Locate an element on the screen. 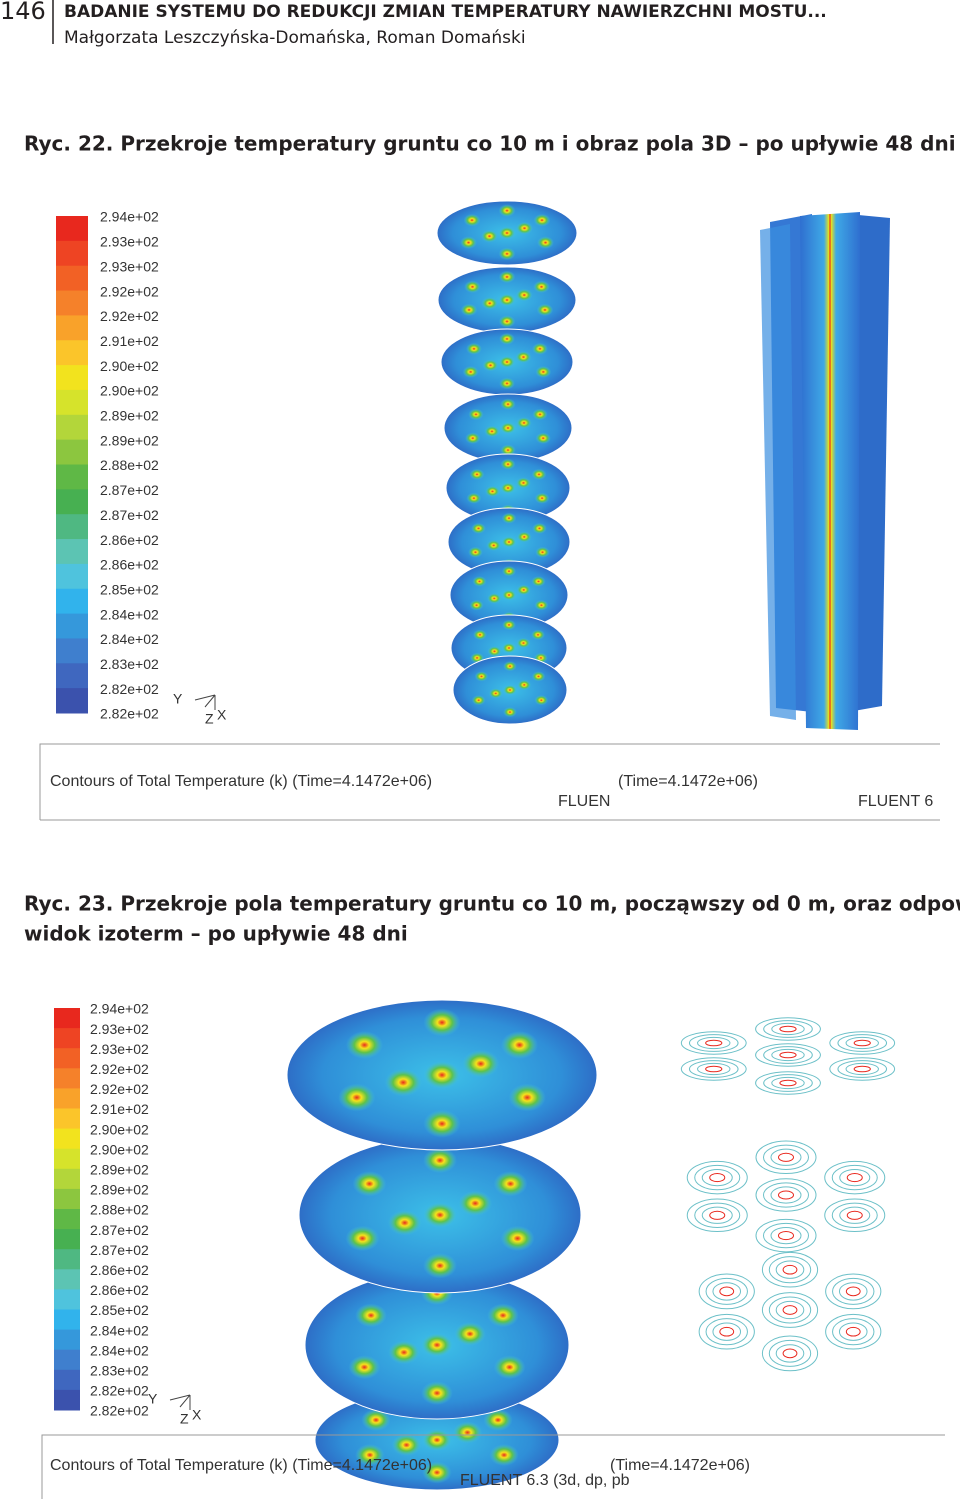  footer-text: FLUENT 6 is located at coordinates (895, 801).